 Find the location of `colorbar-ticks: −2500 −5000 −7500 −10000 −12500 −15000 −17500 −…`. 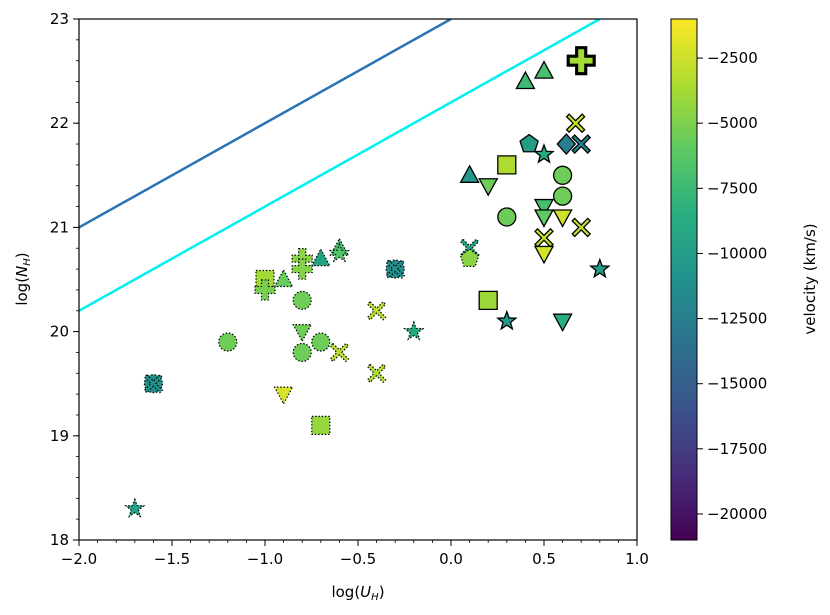

colorbar-ticks: −2500 −5000 −7500 −10000 −12500 −15000 −17500 −… is located at coordinates (732, 286).